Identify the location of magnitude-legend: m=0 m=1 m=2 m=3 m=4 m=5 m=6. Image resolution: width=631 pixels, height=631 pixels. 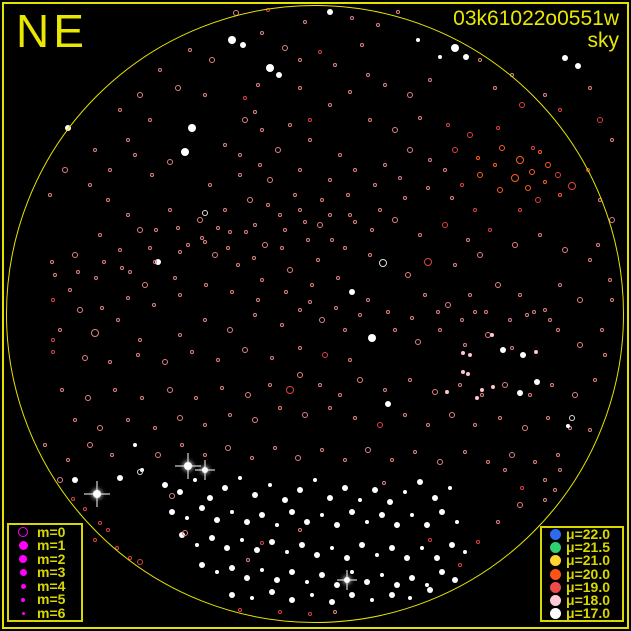
(45, 572).